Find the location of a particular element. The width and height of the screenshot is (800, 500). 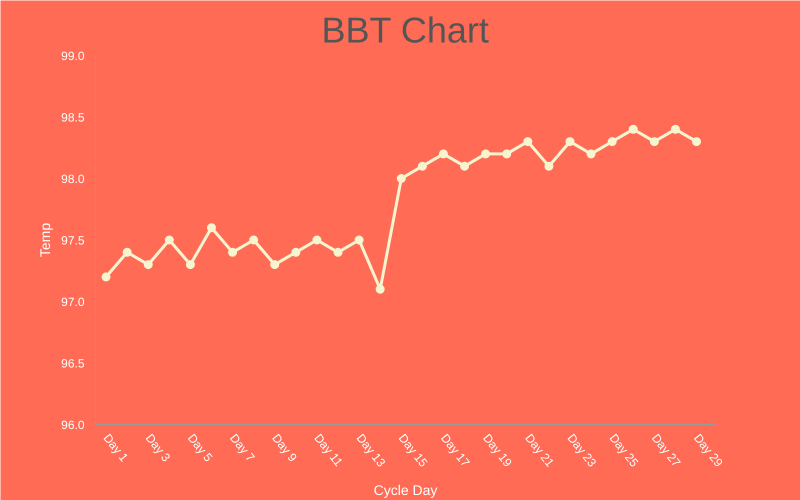

y-tick-label: 98.0 is located at coordinates (73, 179).